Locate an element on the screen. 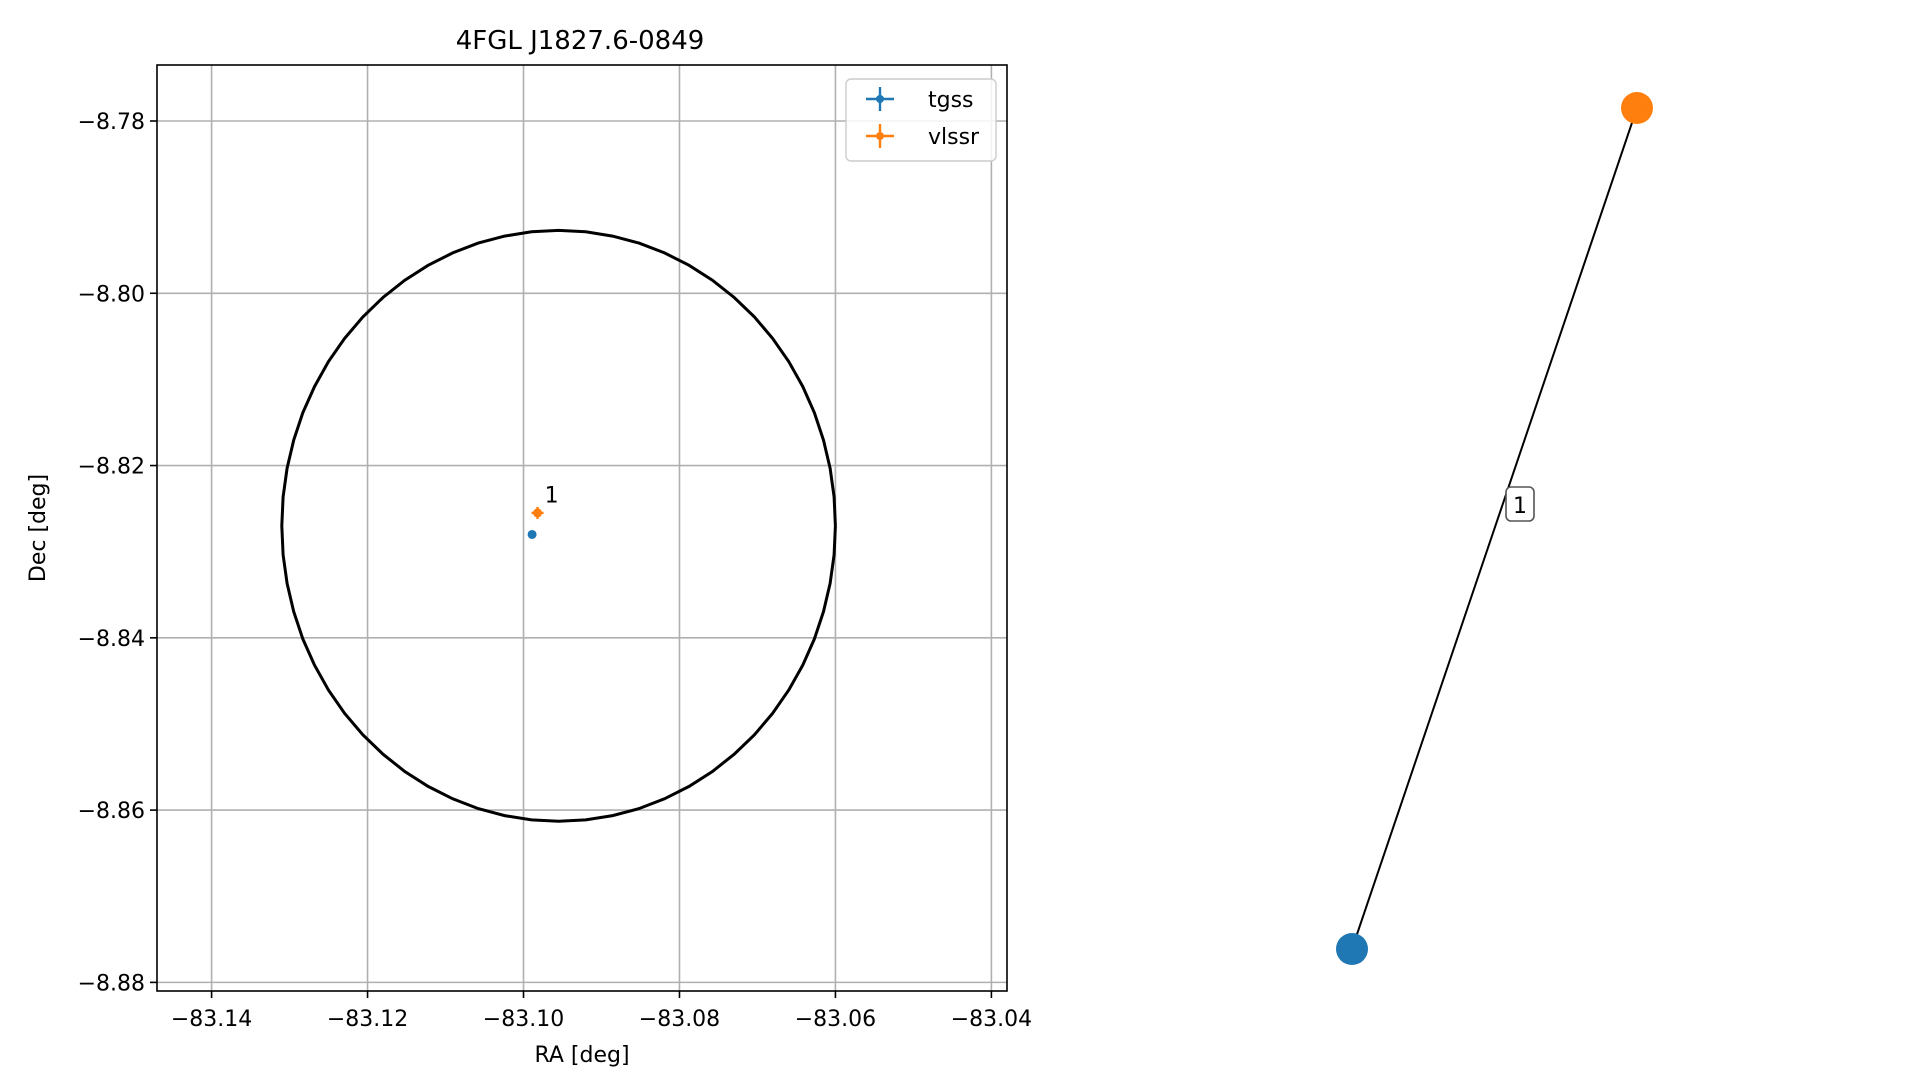 This screenshot has height=1080, width=1919. x-tick-label: −83.10 is located at coordinates (523, 1019).